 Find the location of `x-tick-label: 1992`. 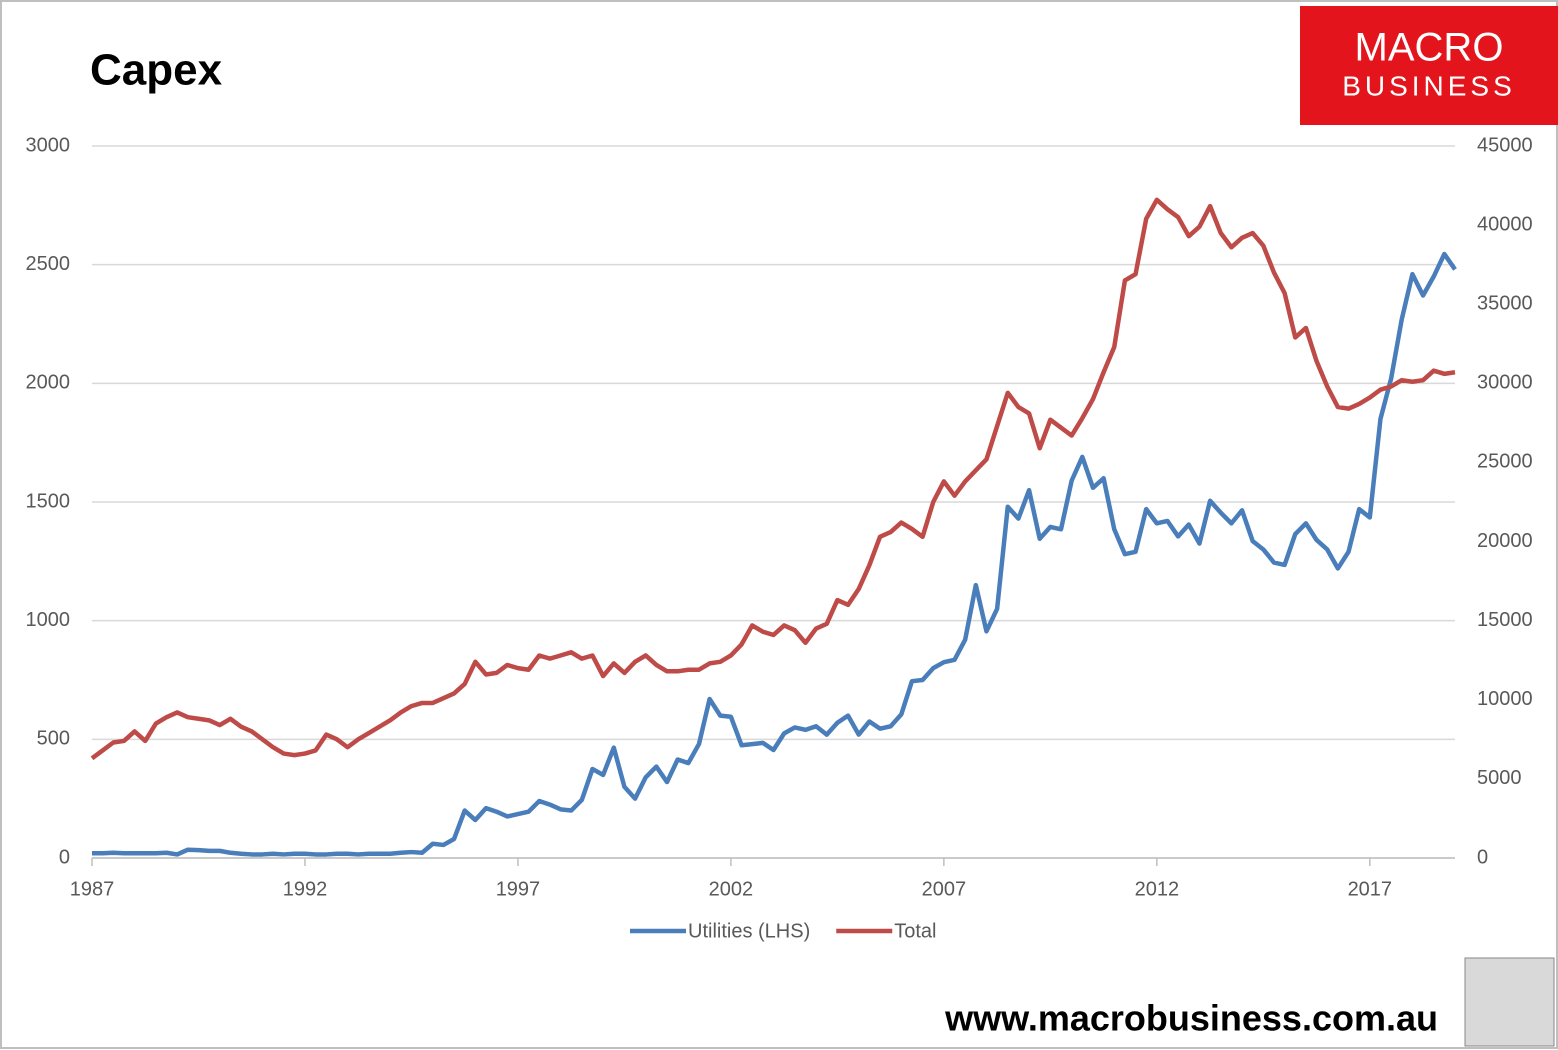

x-tick-label: 1992 is located at coordinates (305, 889).